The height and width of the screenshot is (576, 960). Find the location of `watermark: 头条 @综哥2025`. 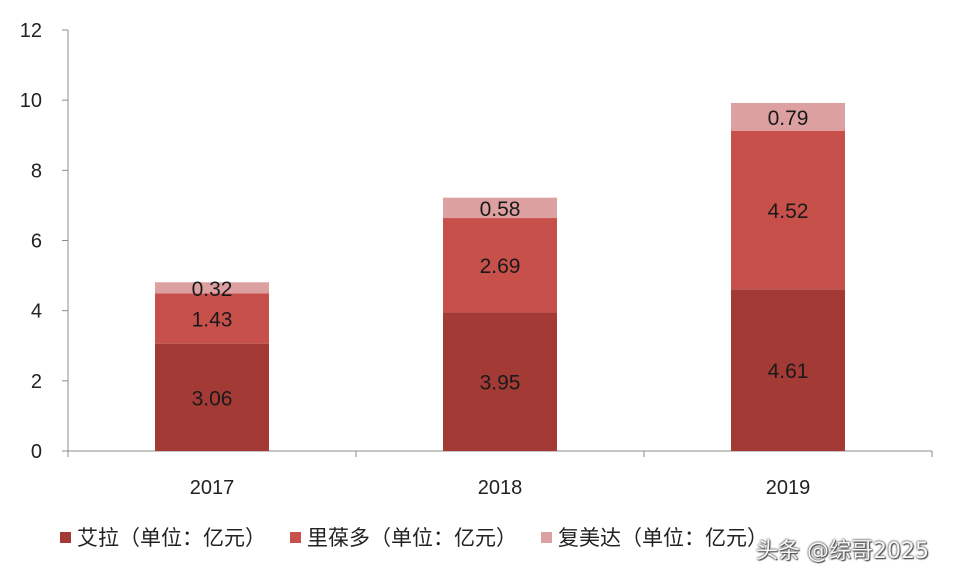

watermark: 头条 @综哥2025 is located at coordinates (842, 551).